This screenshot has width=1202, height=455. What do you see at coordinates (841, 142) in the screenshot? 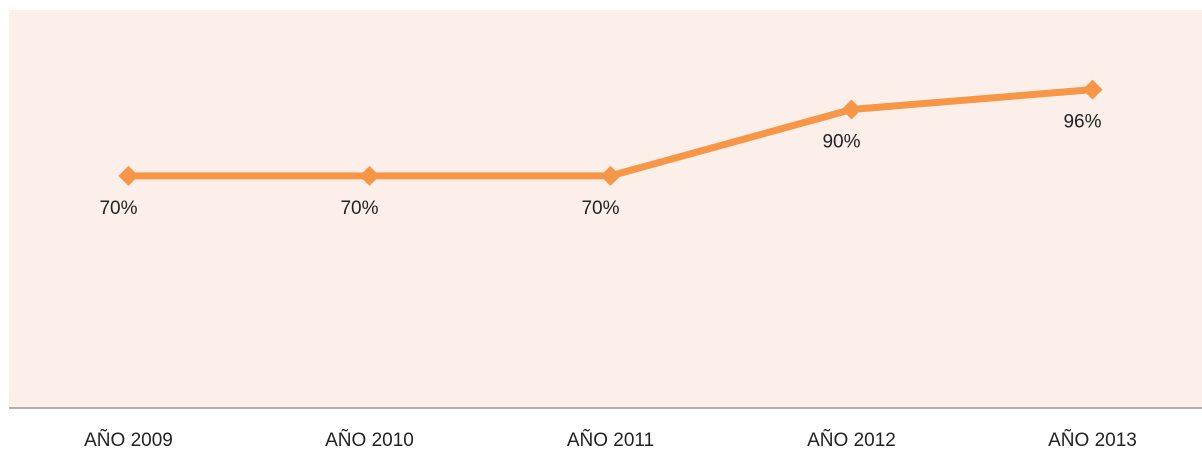
I see `data-label: 90%` at bounding box center [841, 142].